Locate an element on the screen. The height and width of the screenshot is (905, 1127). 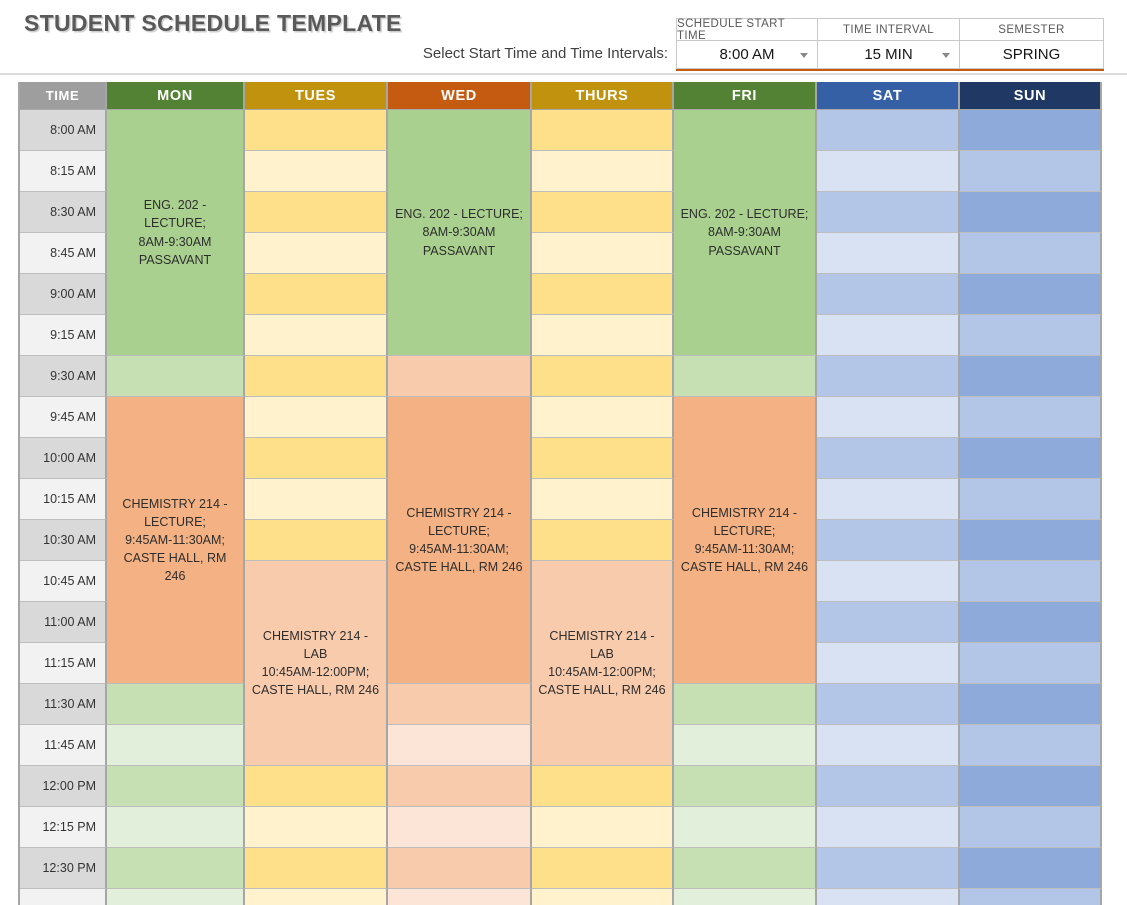
schedule-cell-sat-row15 is located at coordinates (888, 745).